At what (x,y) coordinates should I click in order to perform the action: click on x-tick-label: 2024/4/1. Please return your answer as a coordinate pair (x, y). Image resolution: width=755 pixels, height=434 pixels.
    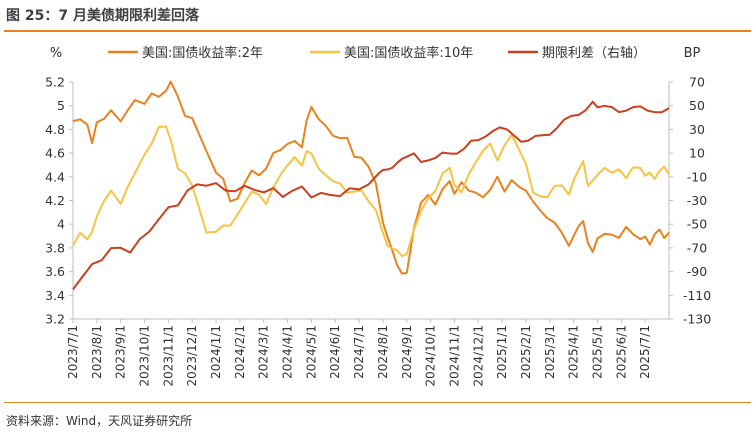
    Looking at the image, I should click on (288, 352).